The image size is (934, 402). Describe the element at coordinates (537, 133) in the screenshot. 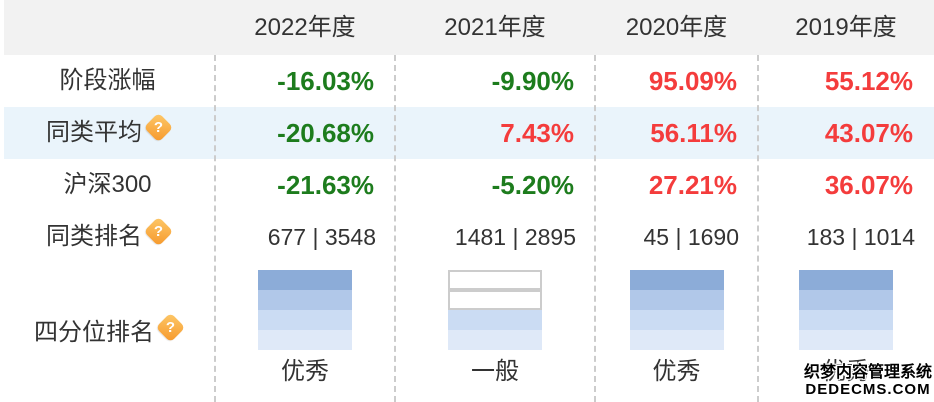

I see `value-cell: 7.43%` at that location.